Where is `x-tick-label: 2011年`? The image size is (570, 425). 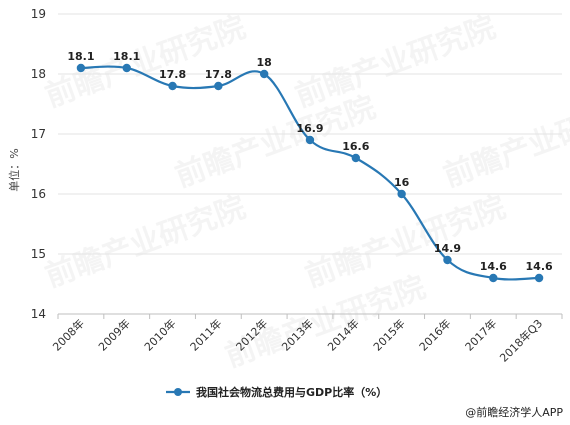
x-tick-label: 2011年 is located at coordinates (205, 334).